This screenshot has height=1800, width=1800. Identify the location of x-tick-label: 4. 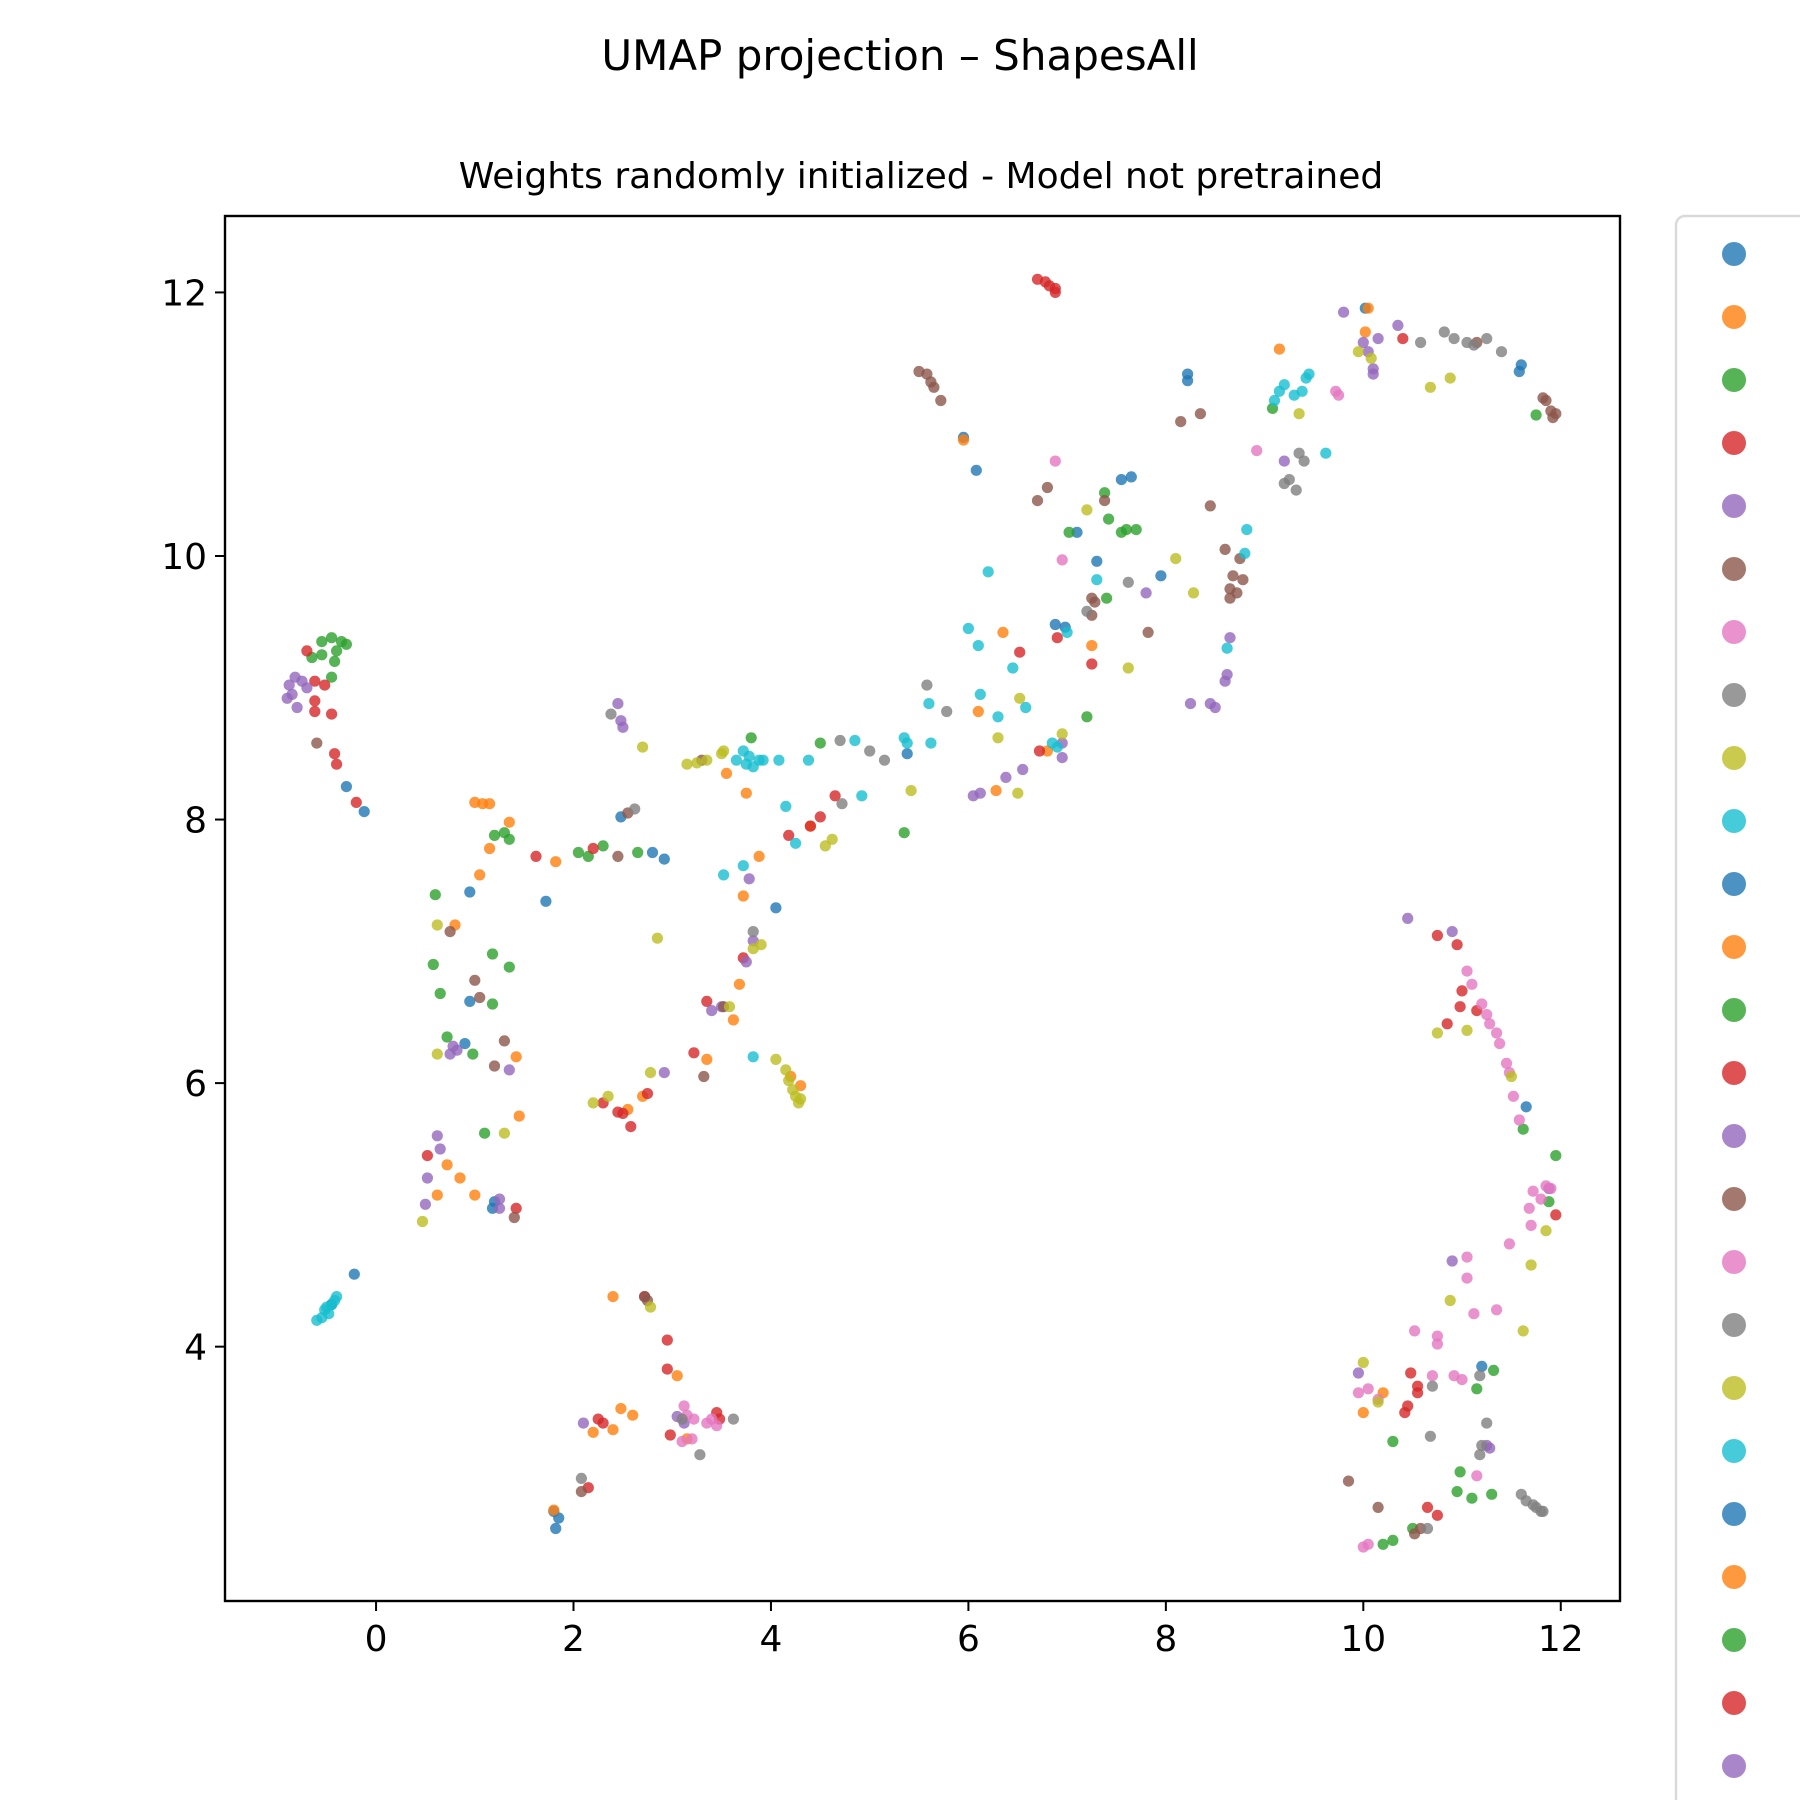
(771, 1639).